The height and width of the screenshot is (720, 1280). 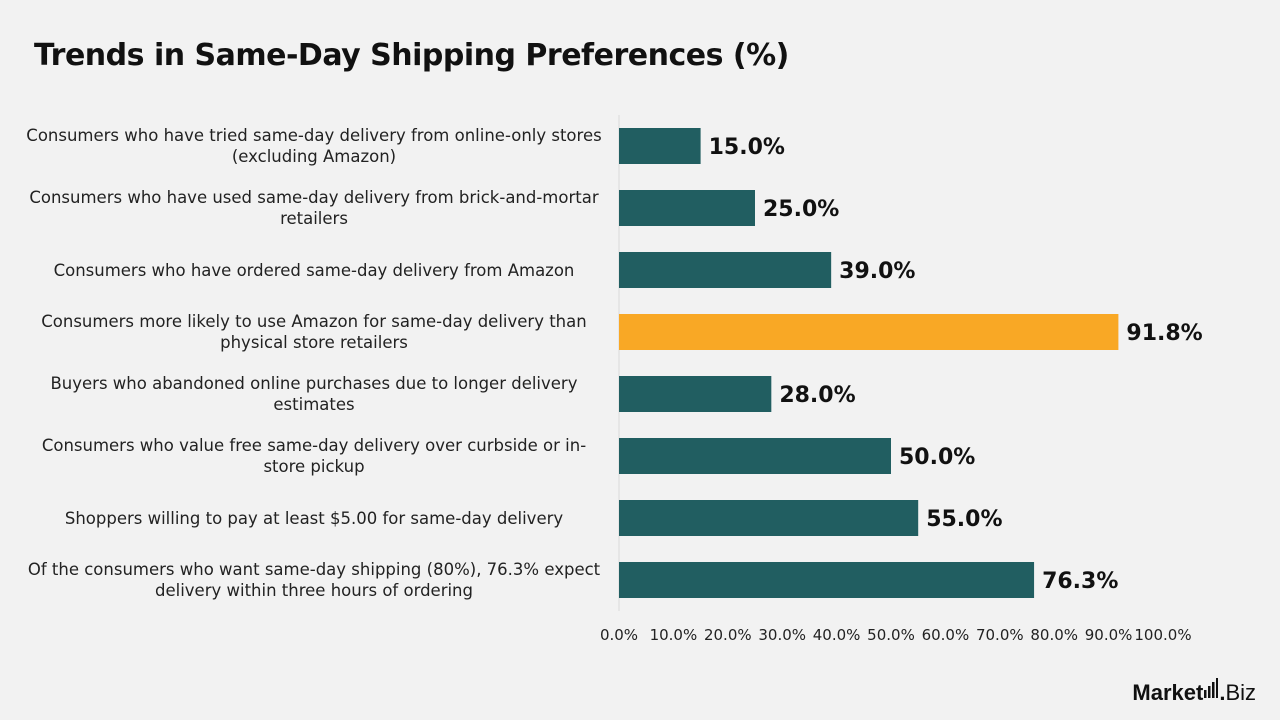 What do you see at coordinates (1164, 333) in the screenshot?
I see `data-label: 91.8%` at bounding box center [1164, 333].